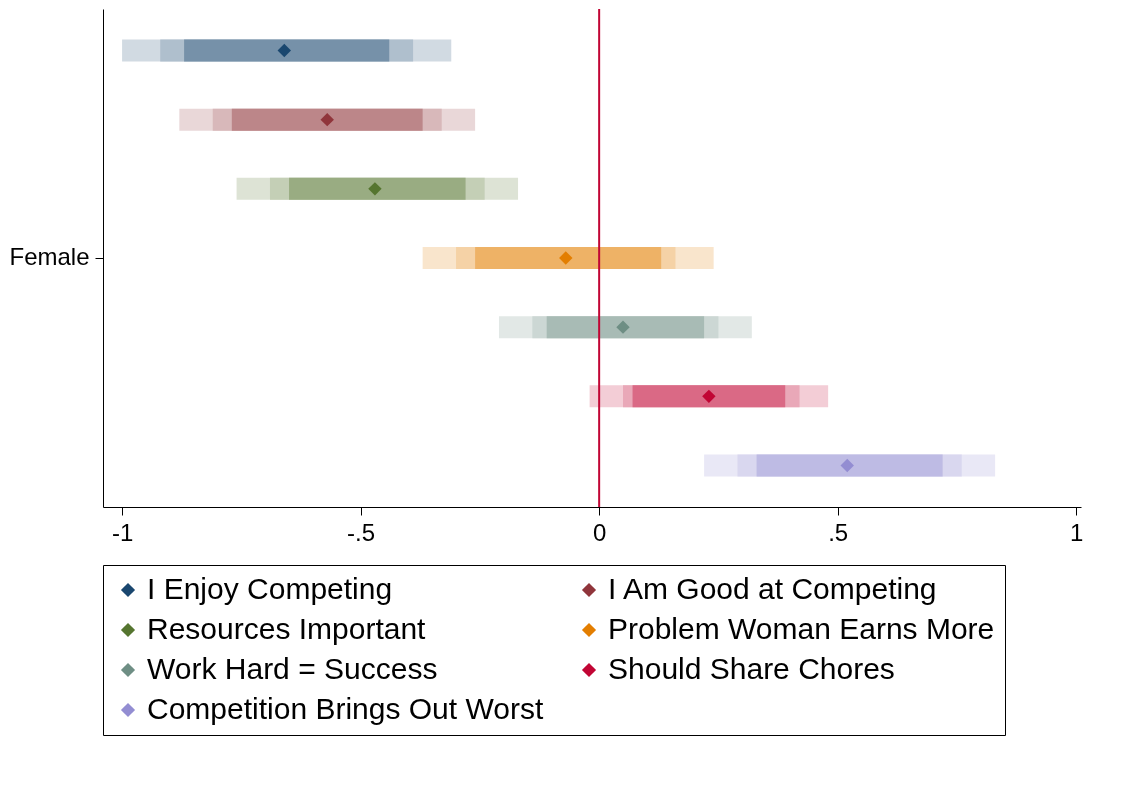 This screenshot has height=793, width=1143. What do you see at coordinates (49, 256) in the screenshot?
I see `y-tick-label: Female` at bounding box center [49, 256].